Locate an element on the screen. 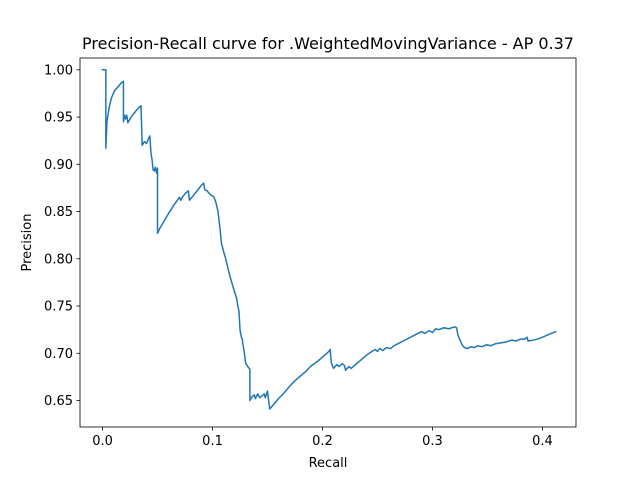 Image resolution: width=640 pixels, height=484 pixels. x-tick-label: 0.4 is located at coordinates (542, 441).